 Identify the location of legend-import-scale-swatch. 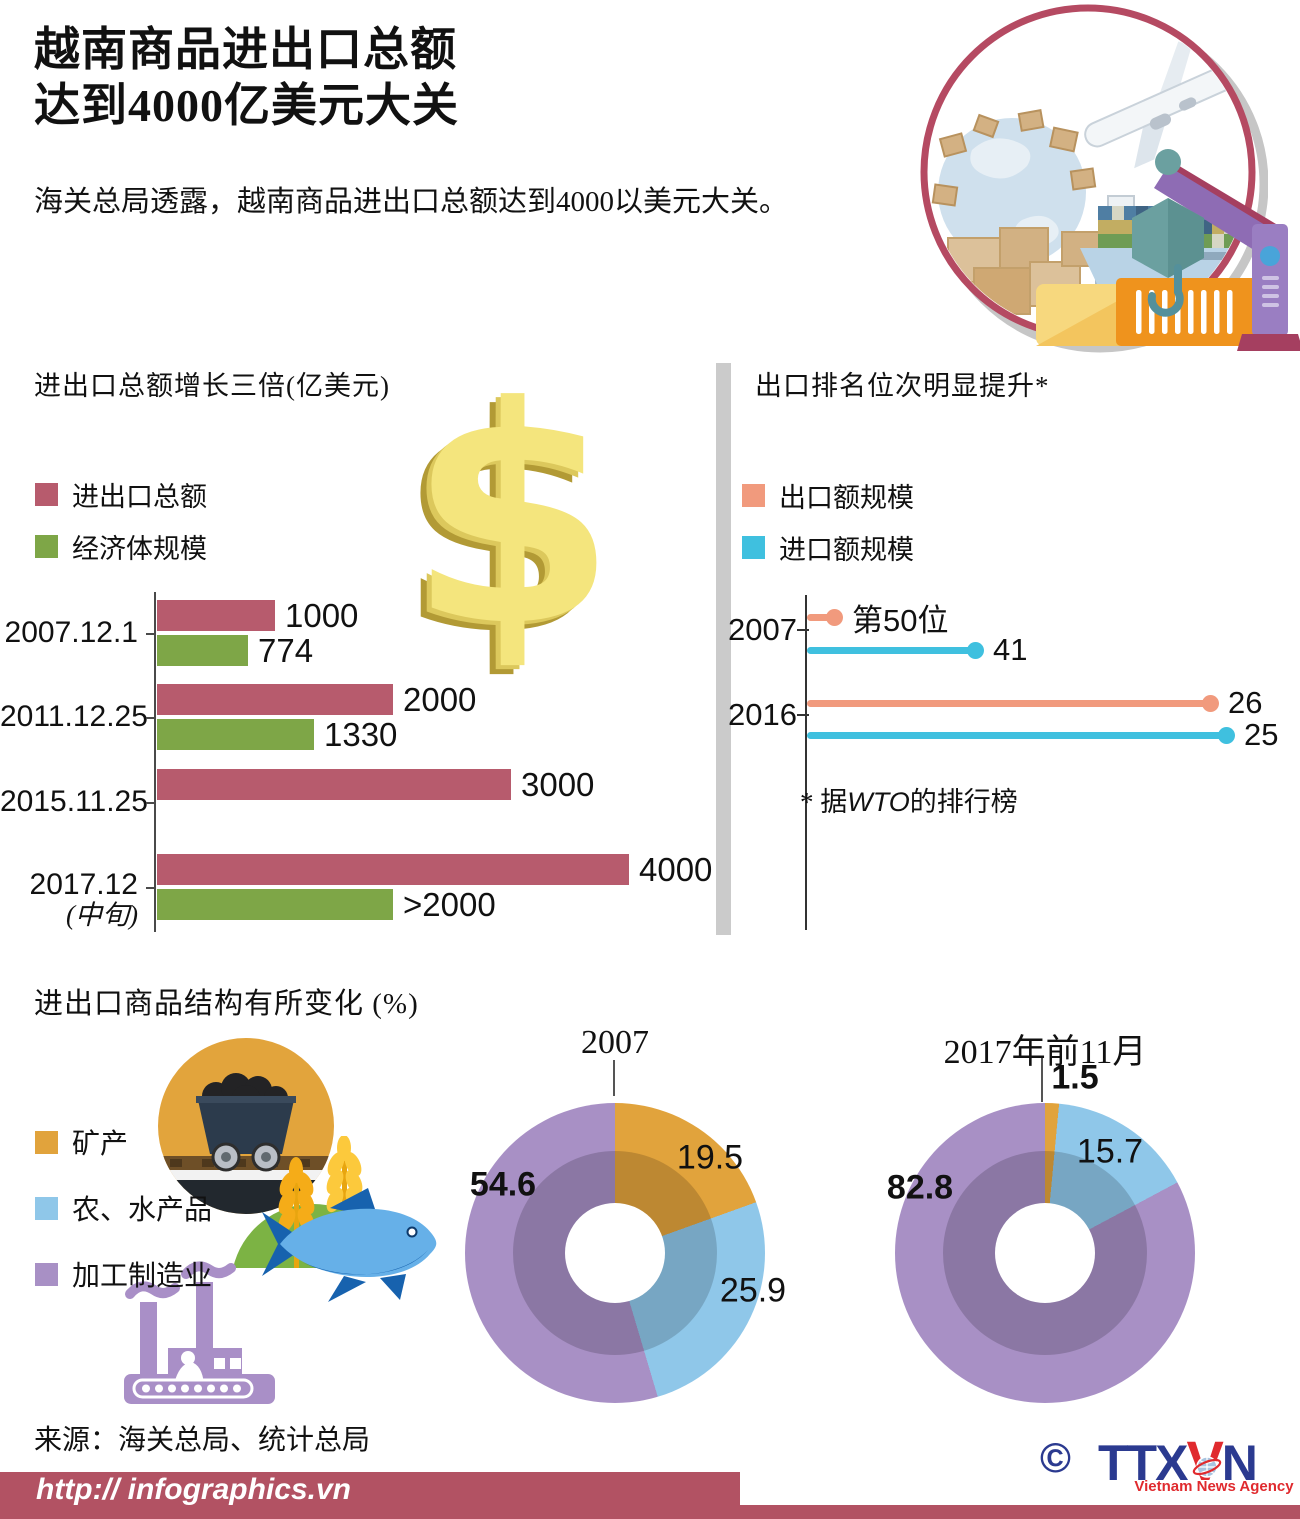
(753, 547).